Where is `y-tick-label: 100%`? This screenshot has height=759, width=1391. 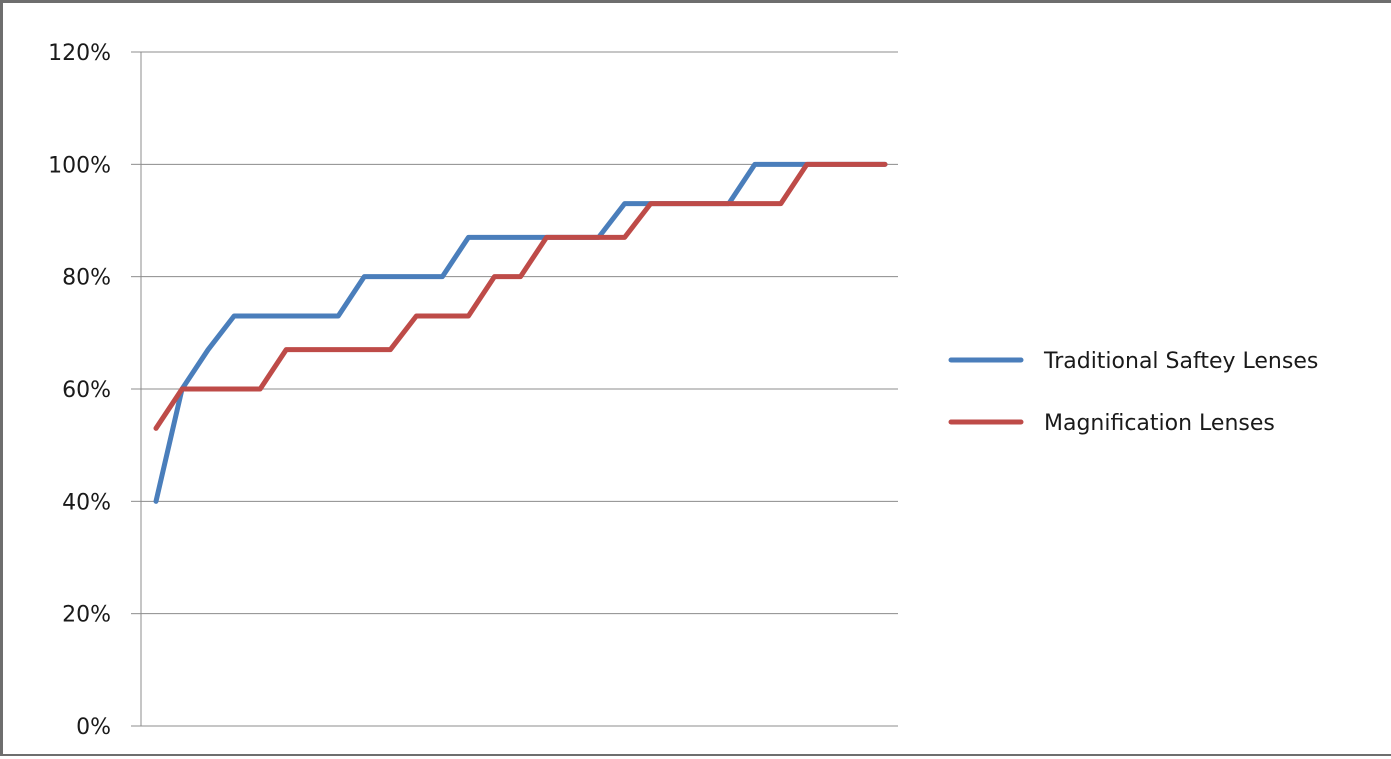
y-tick-label: 100% is located at coordinates (79, 165).